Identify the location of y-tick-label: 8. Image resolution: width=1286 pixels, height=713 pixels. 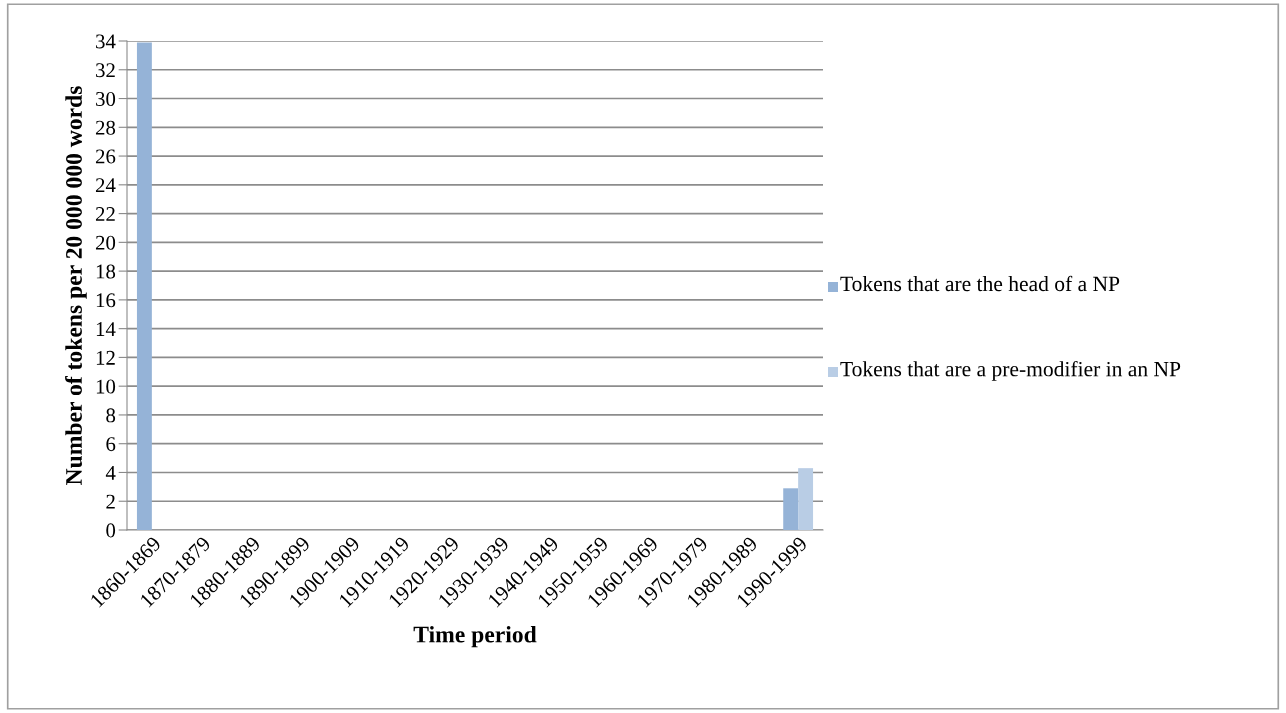
(111, 415).